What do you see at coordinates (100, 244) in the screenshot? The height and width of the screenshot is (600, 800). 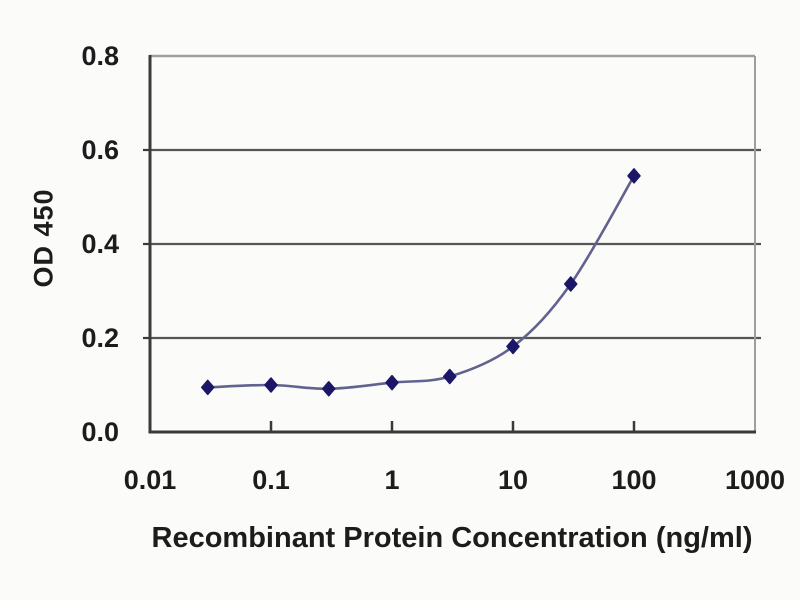 I see `y-tick-label: 0.4` at bounding box center [100, 244].